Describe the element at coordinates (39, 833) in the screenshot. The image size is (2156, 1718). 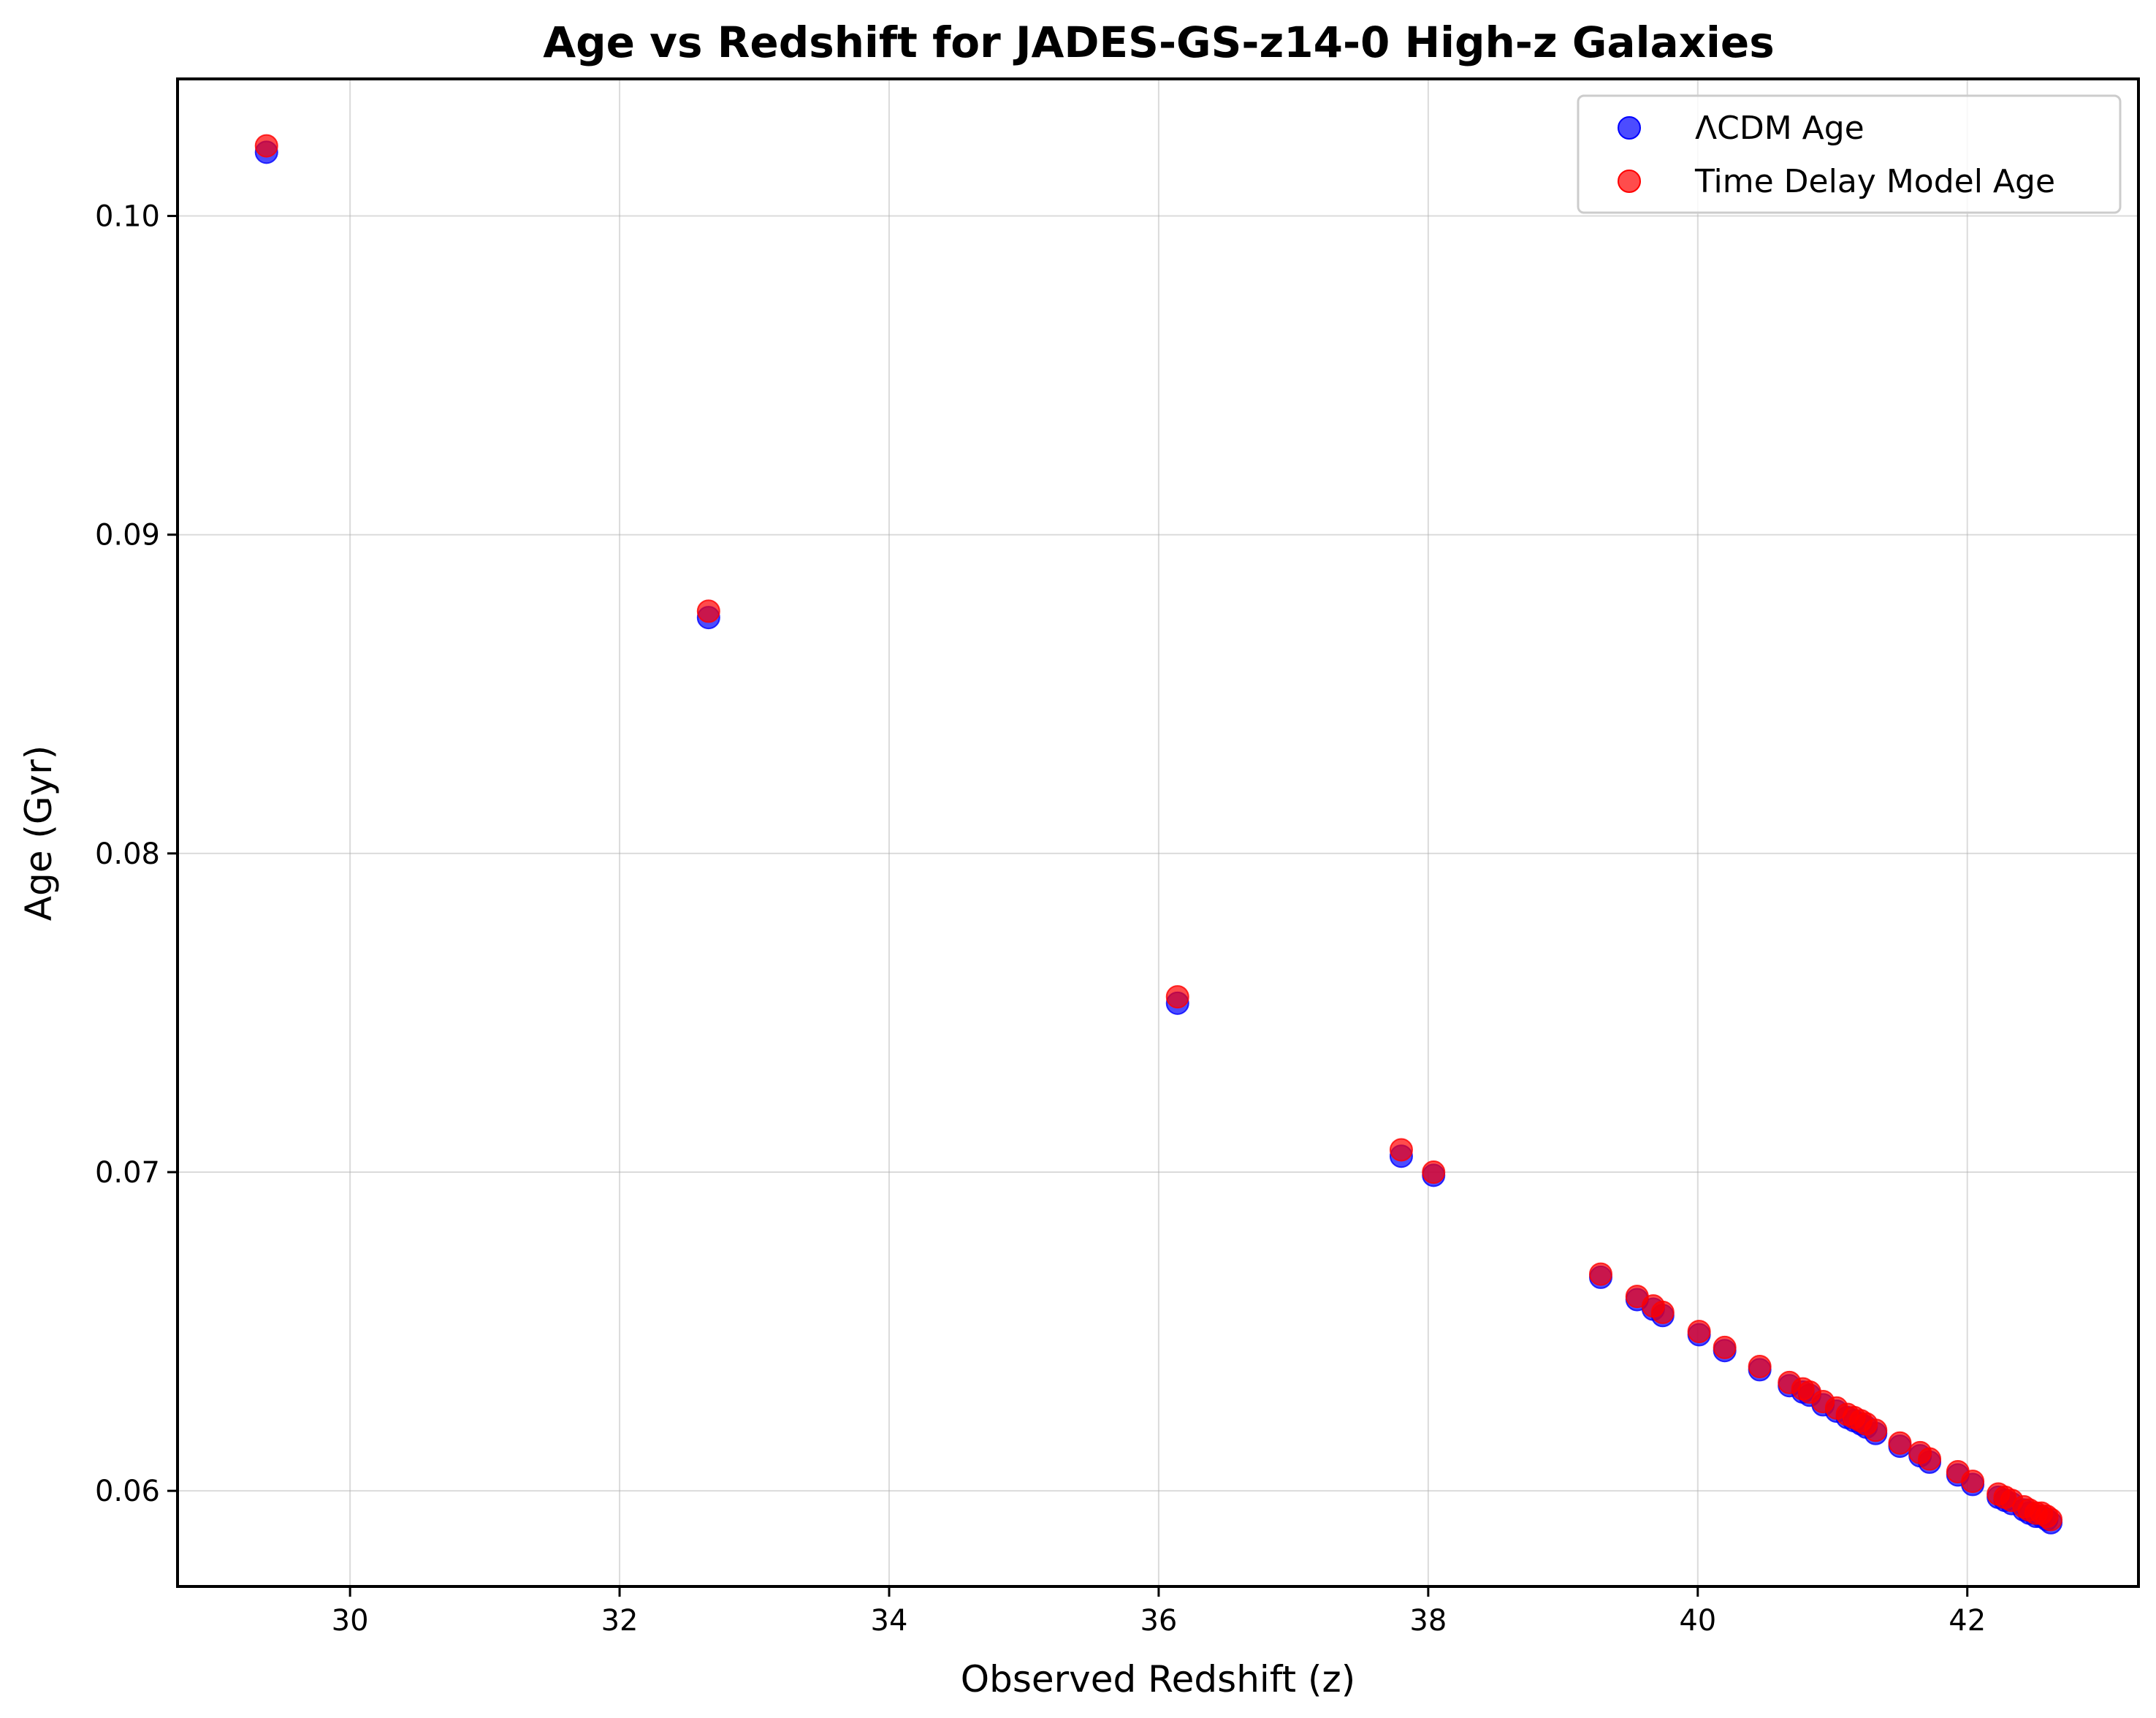
I see `y-axis-label: Age (Gyr)` at that location.